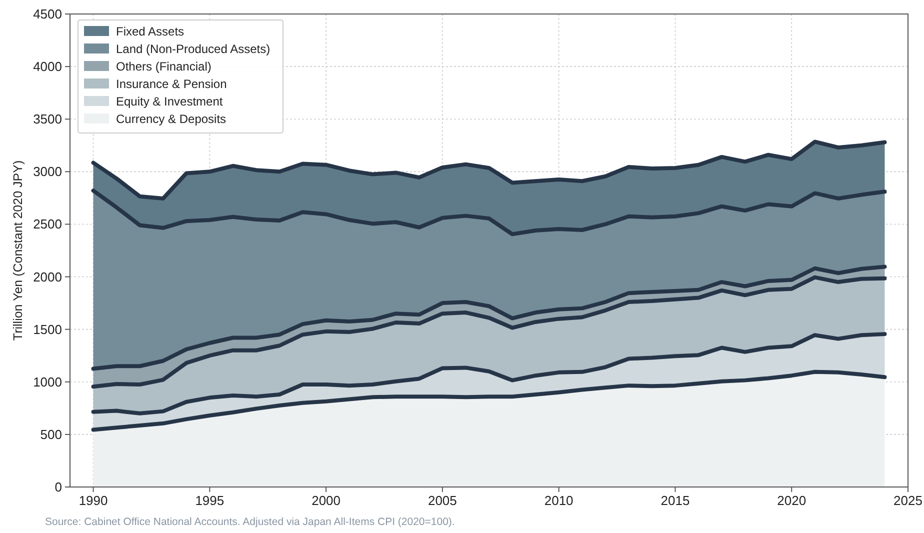 The width and height of the screenshot is (924, 533). I want to click on y-tick-label: 0, so click(58, 487).